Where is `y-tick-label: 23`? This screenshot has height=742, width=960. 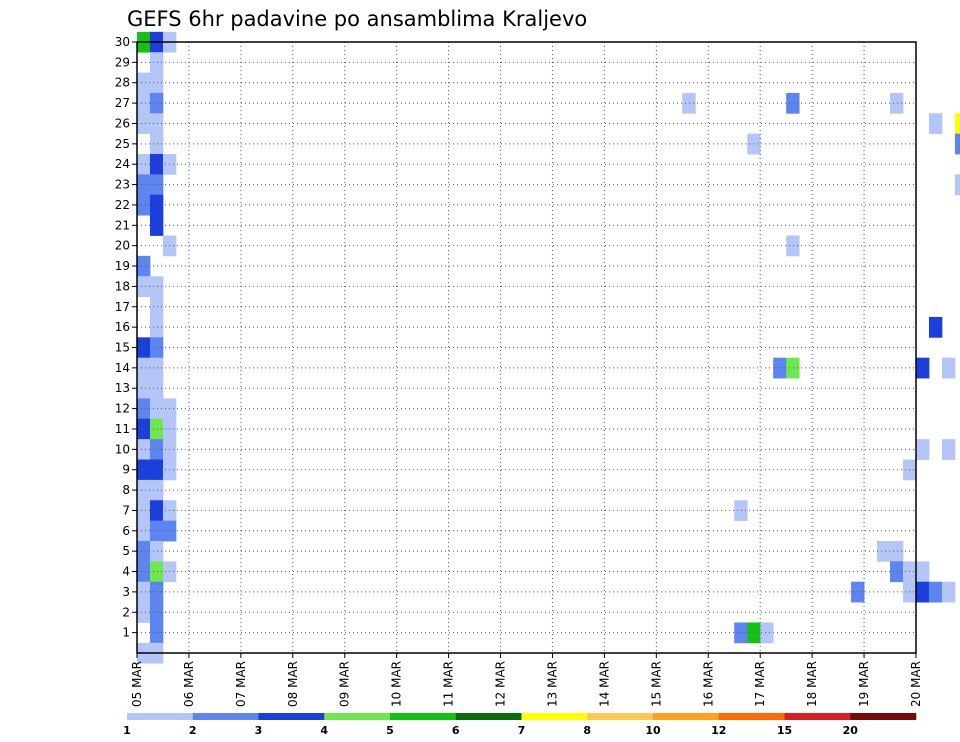
y-tick-label: 23 is located at coordinates (122, 185).